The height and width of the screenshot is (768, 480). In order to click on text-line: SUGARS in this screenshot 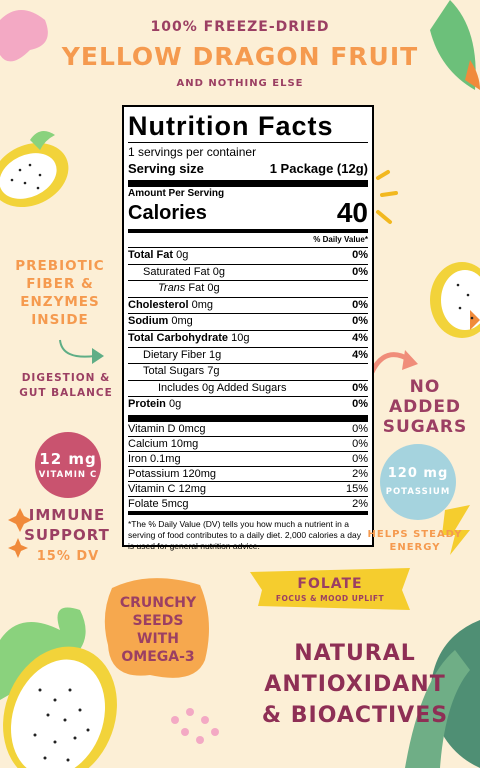, I will do `click(425, 427)`.